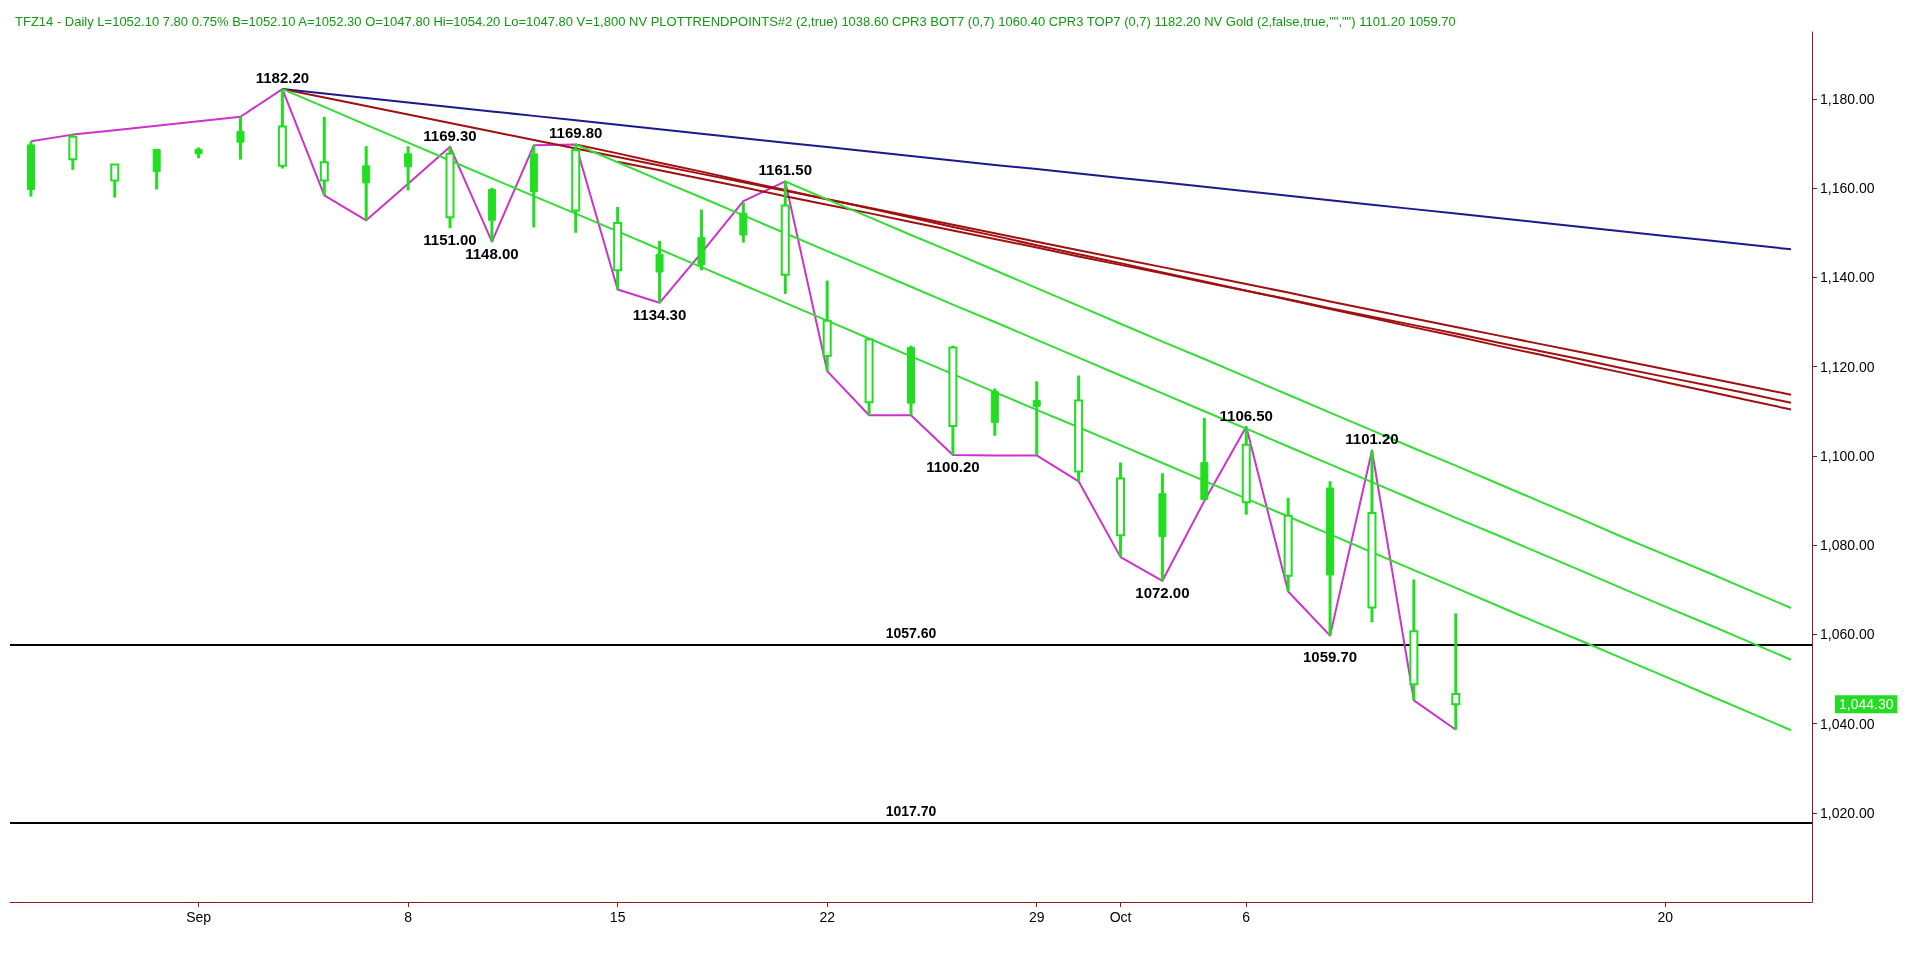  Describe the element at coordinates (199, 917) in the screenshot. I see `x-tick-label: Sep` at that location.